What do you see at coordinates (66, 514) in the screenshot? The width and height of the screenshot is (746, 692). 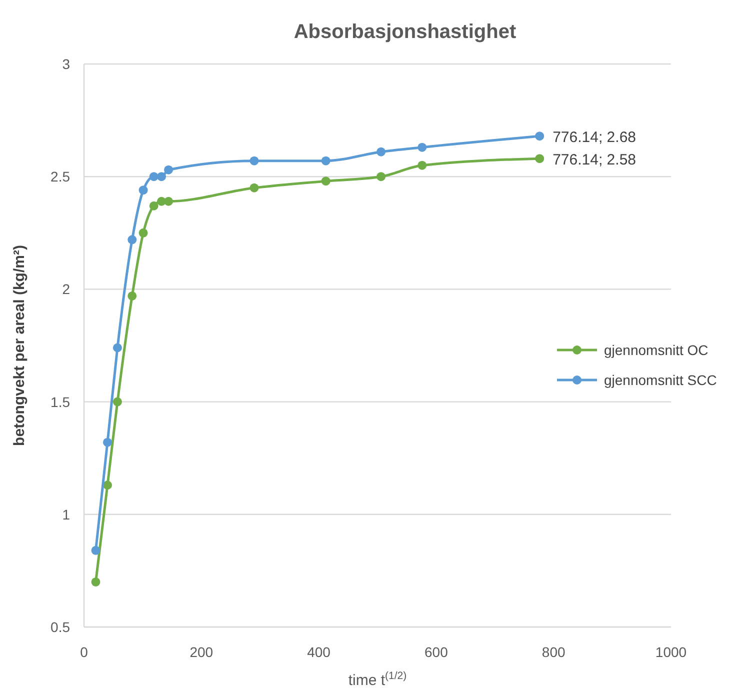 I see `y-tick-label: 1` at bounding box center [66, 514].